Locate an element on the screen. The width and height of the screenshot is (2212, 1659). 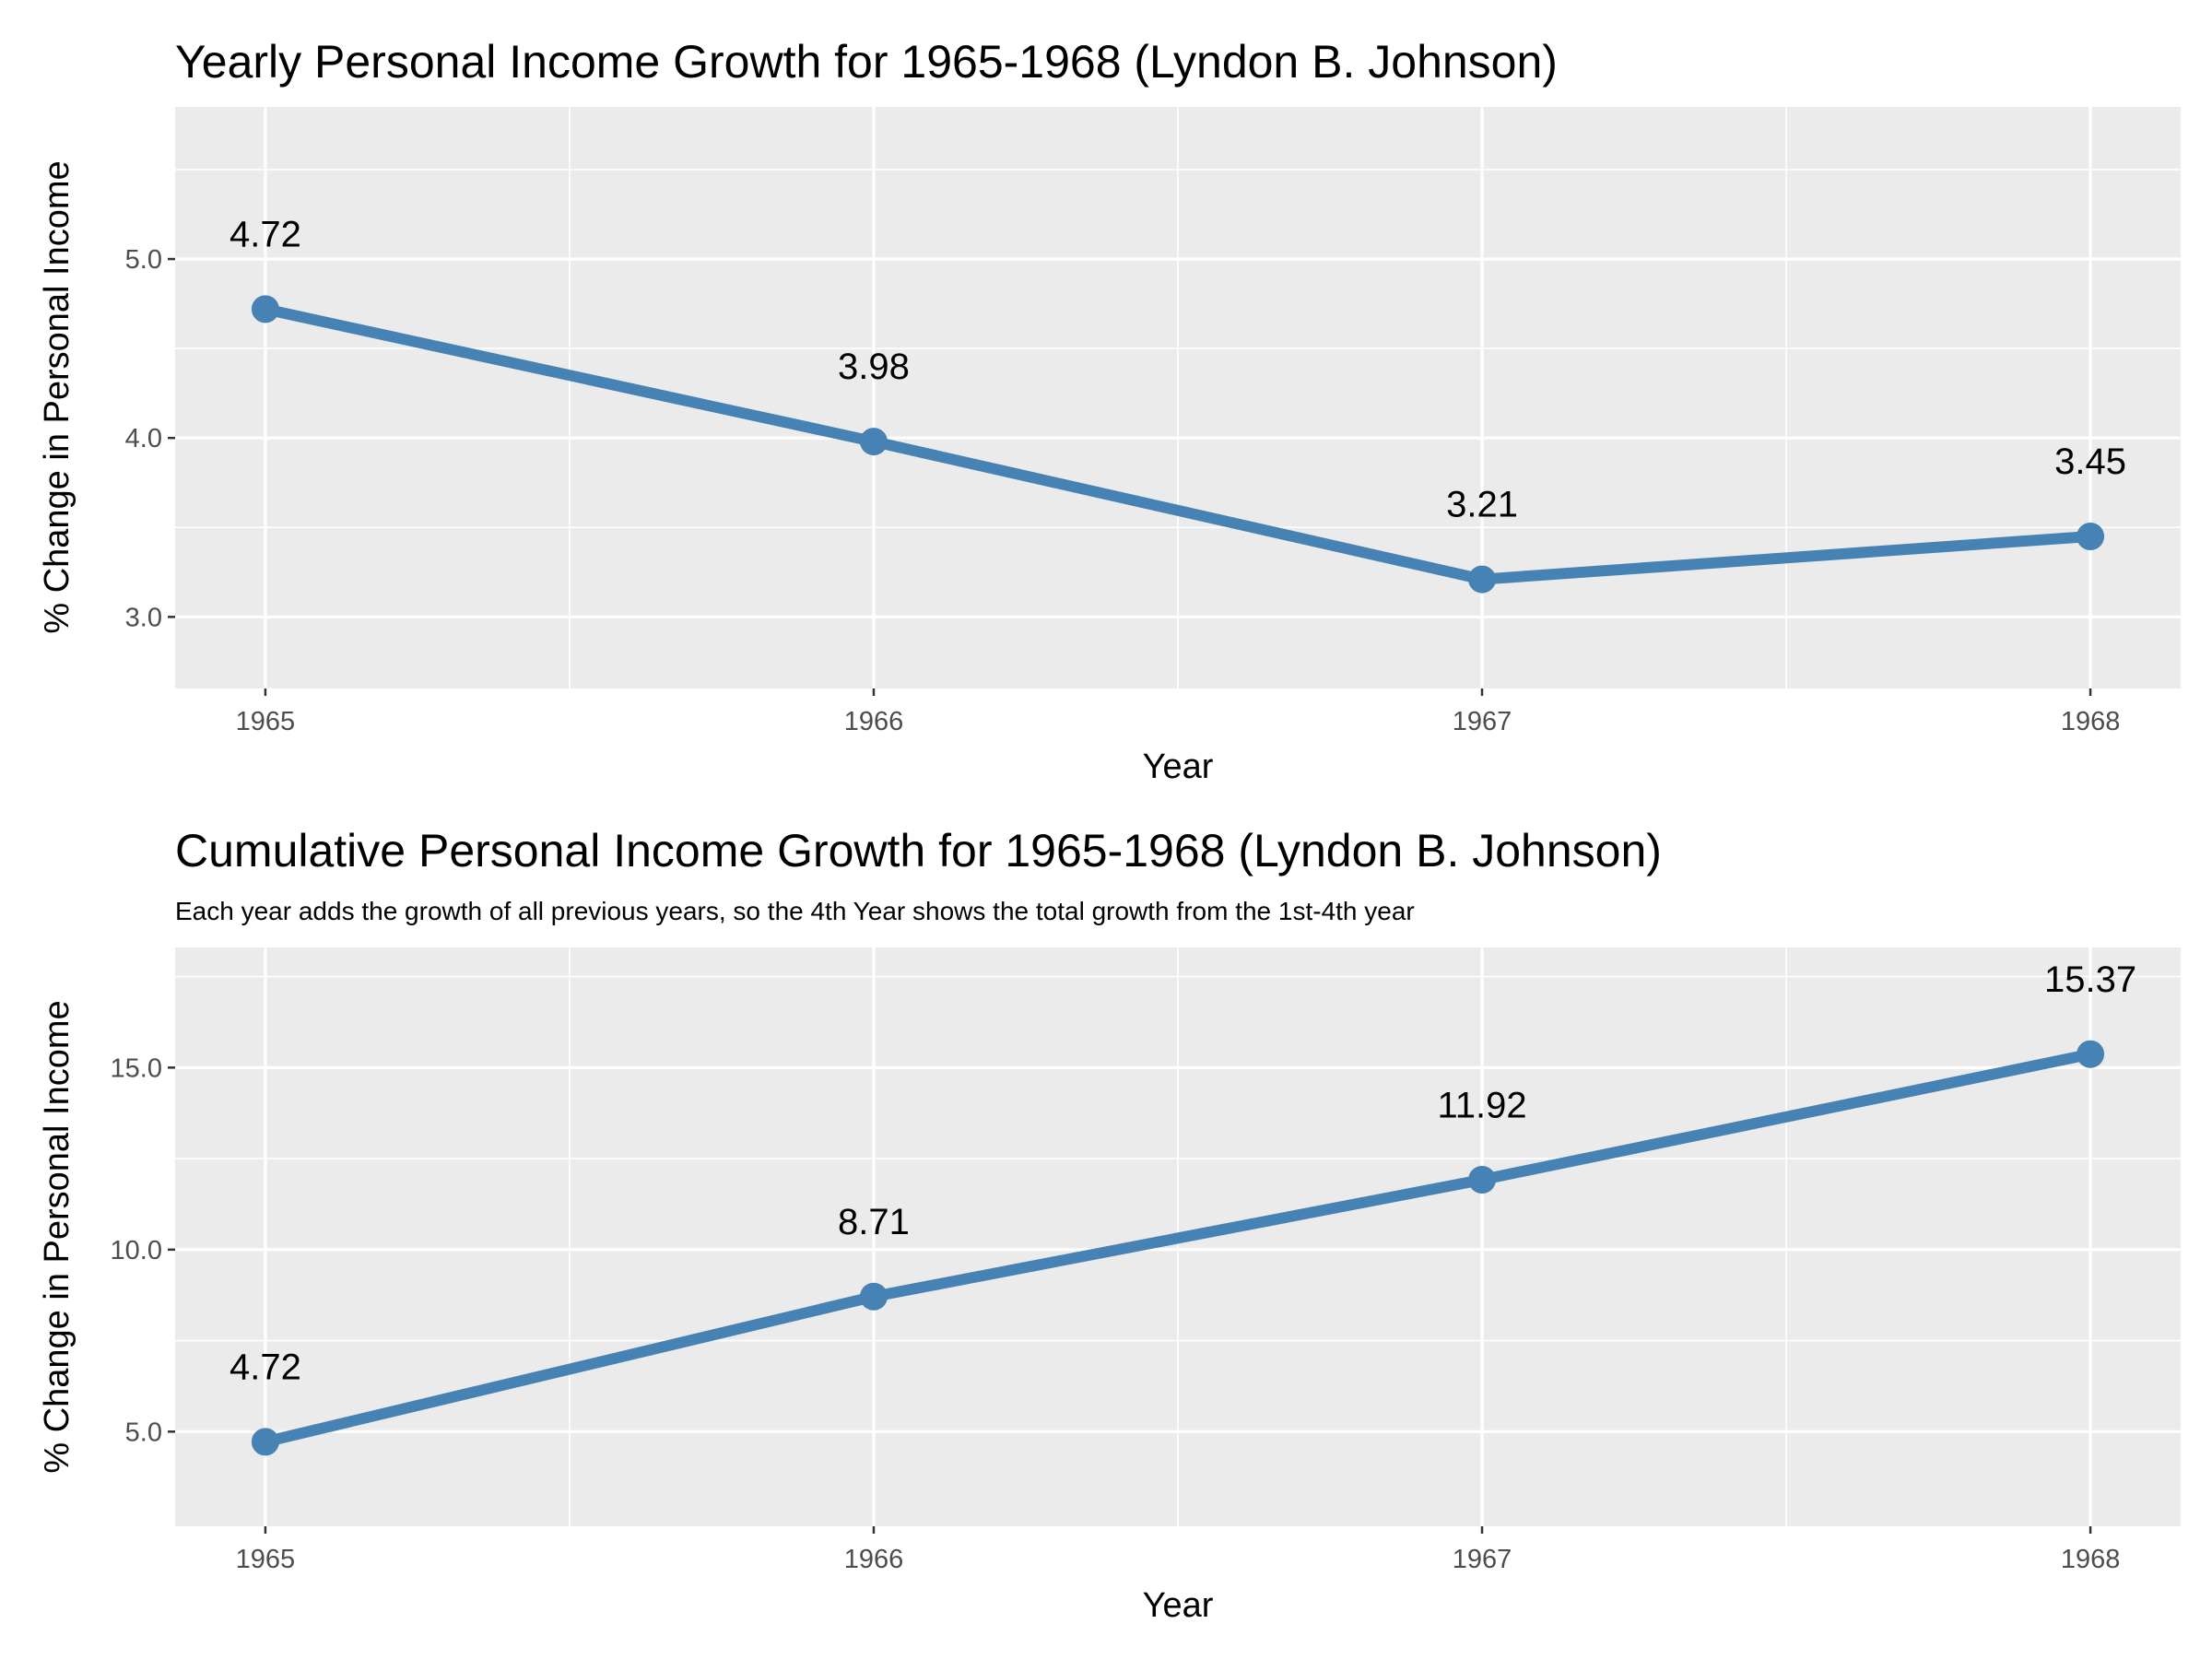
y-tick-labels: 3.0 4.0 5.0 is located at coordinates (143, 438).